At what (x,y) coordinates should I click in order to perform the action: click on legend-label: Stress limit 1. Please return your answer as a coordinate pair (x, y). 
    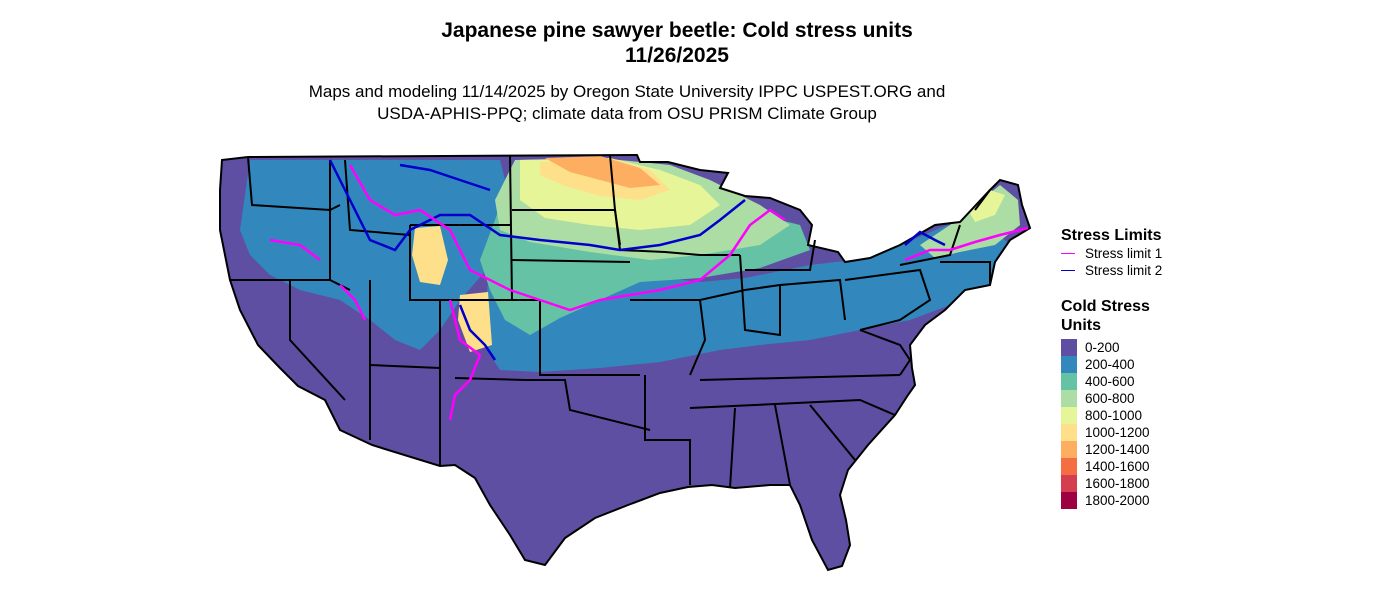
    Looking at the image, I should click on (1124, 253).